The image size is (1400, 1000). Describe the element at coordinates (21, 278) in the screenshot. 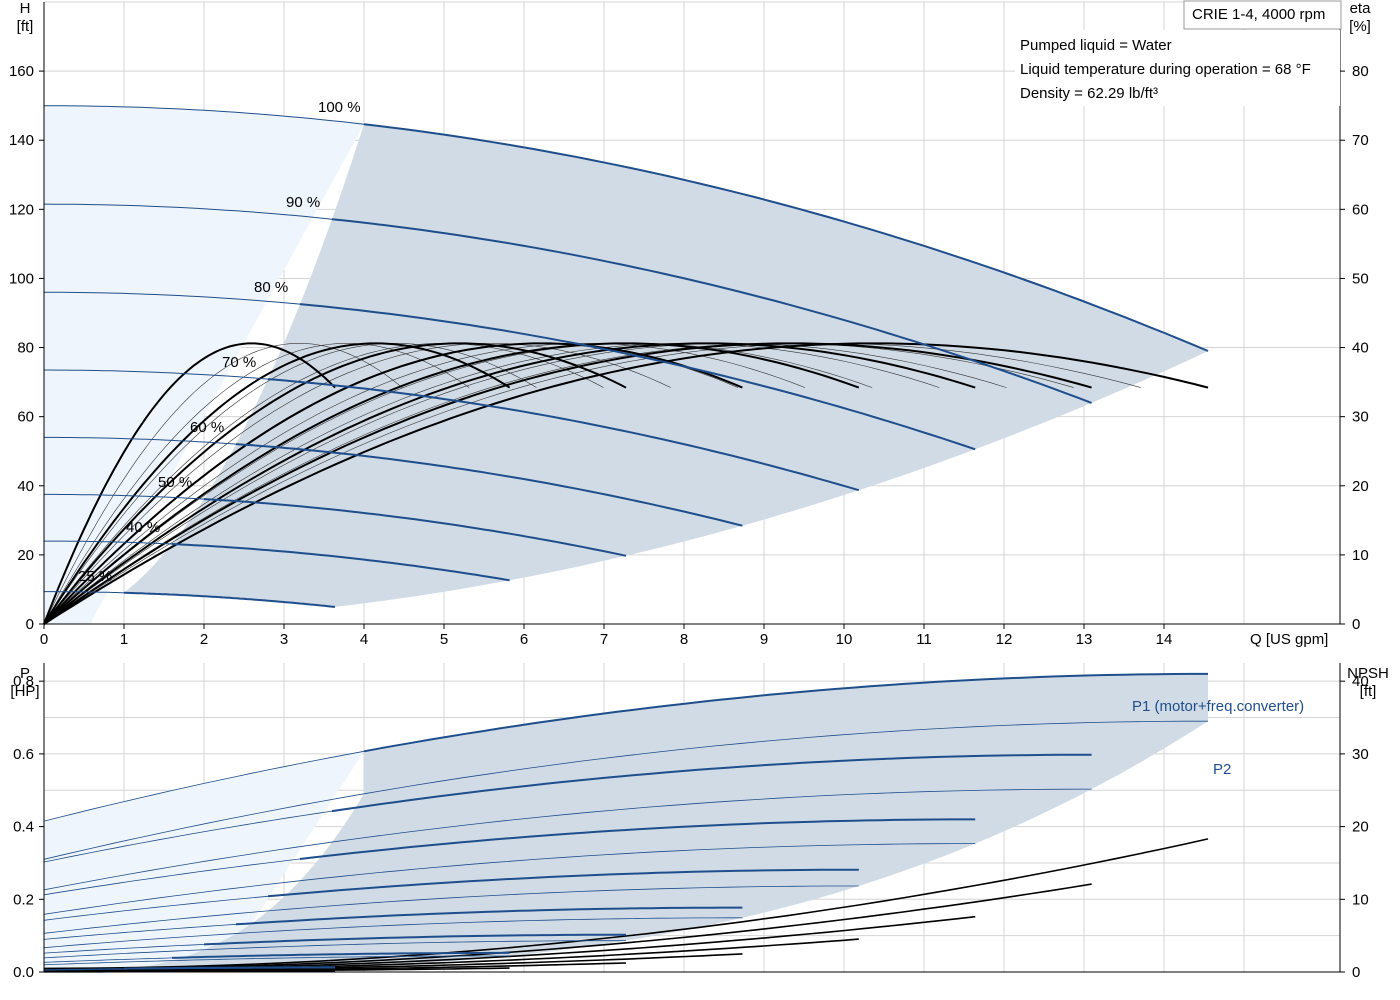

I see `y-tick-label: 100` at that location.